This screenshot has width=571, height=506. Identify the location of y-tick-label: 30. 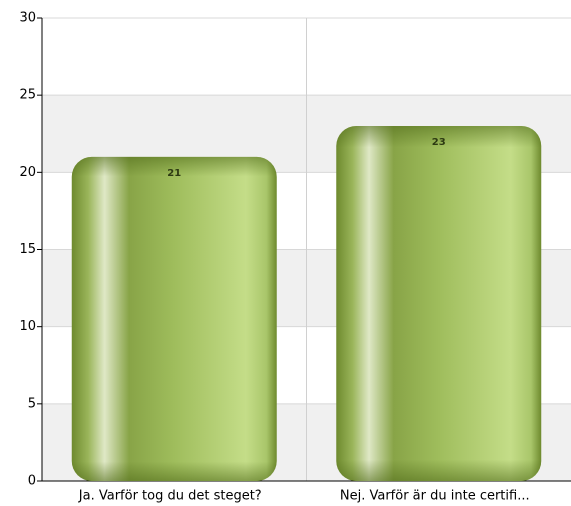
(27, 18).